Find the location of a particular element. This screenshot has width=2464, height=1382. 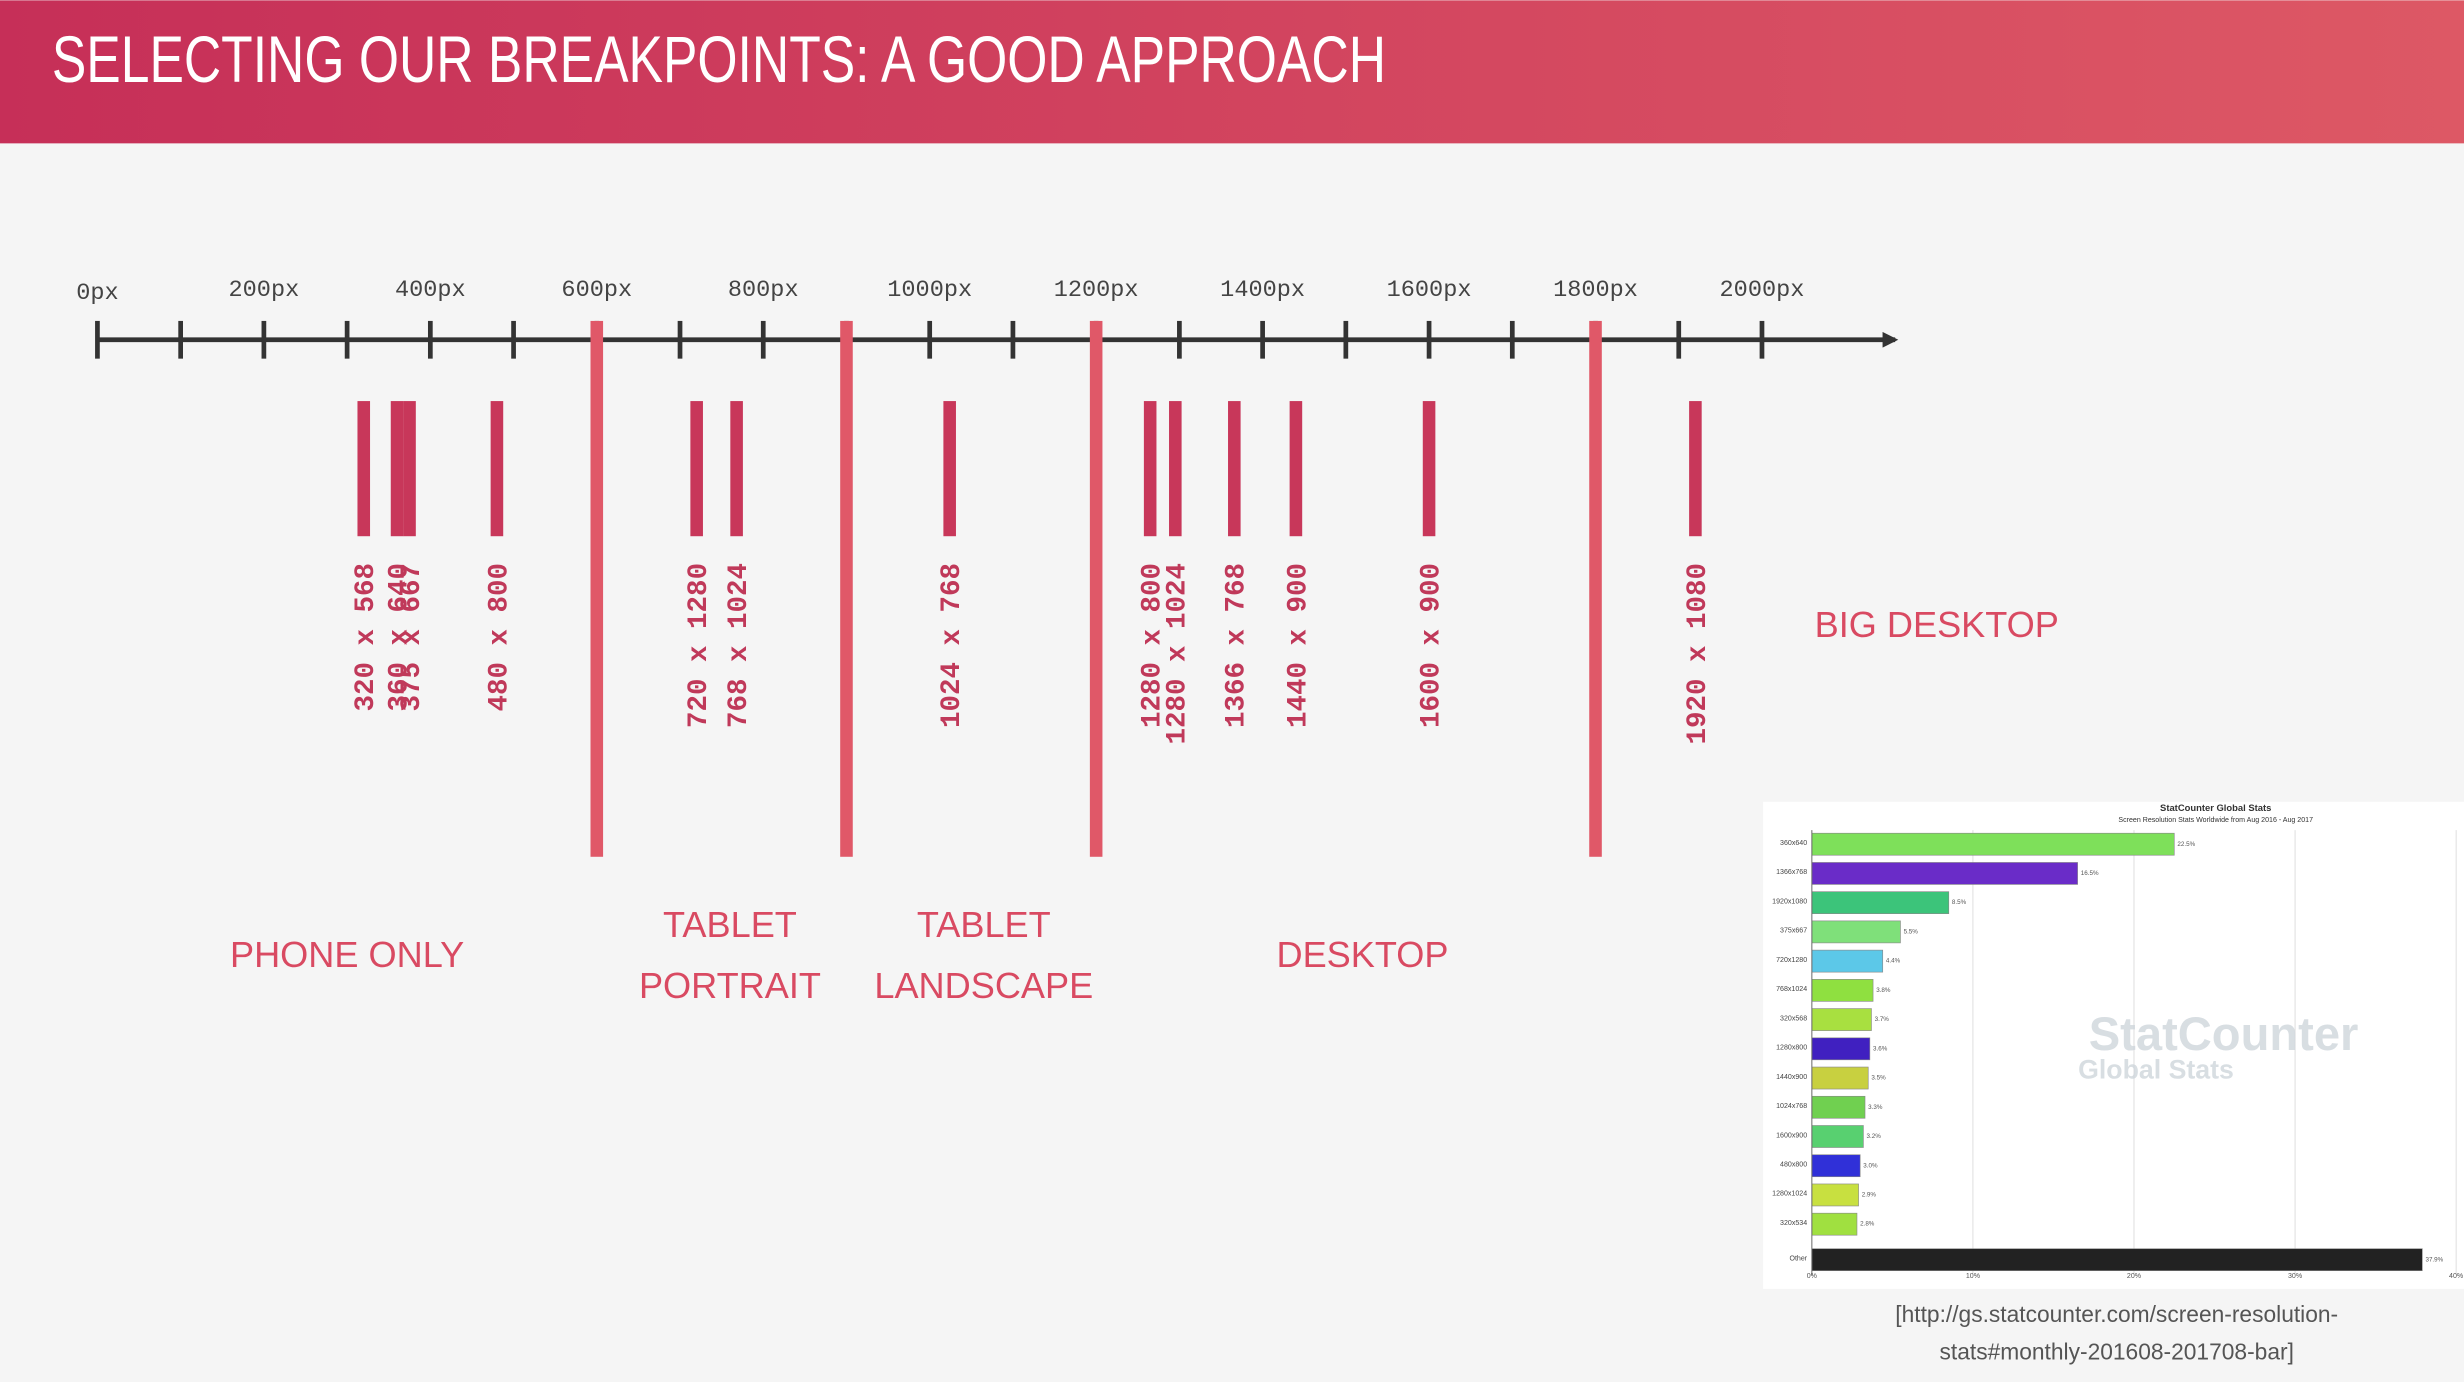

value-label: 4.4% is located at coordinates (1893, 961).